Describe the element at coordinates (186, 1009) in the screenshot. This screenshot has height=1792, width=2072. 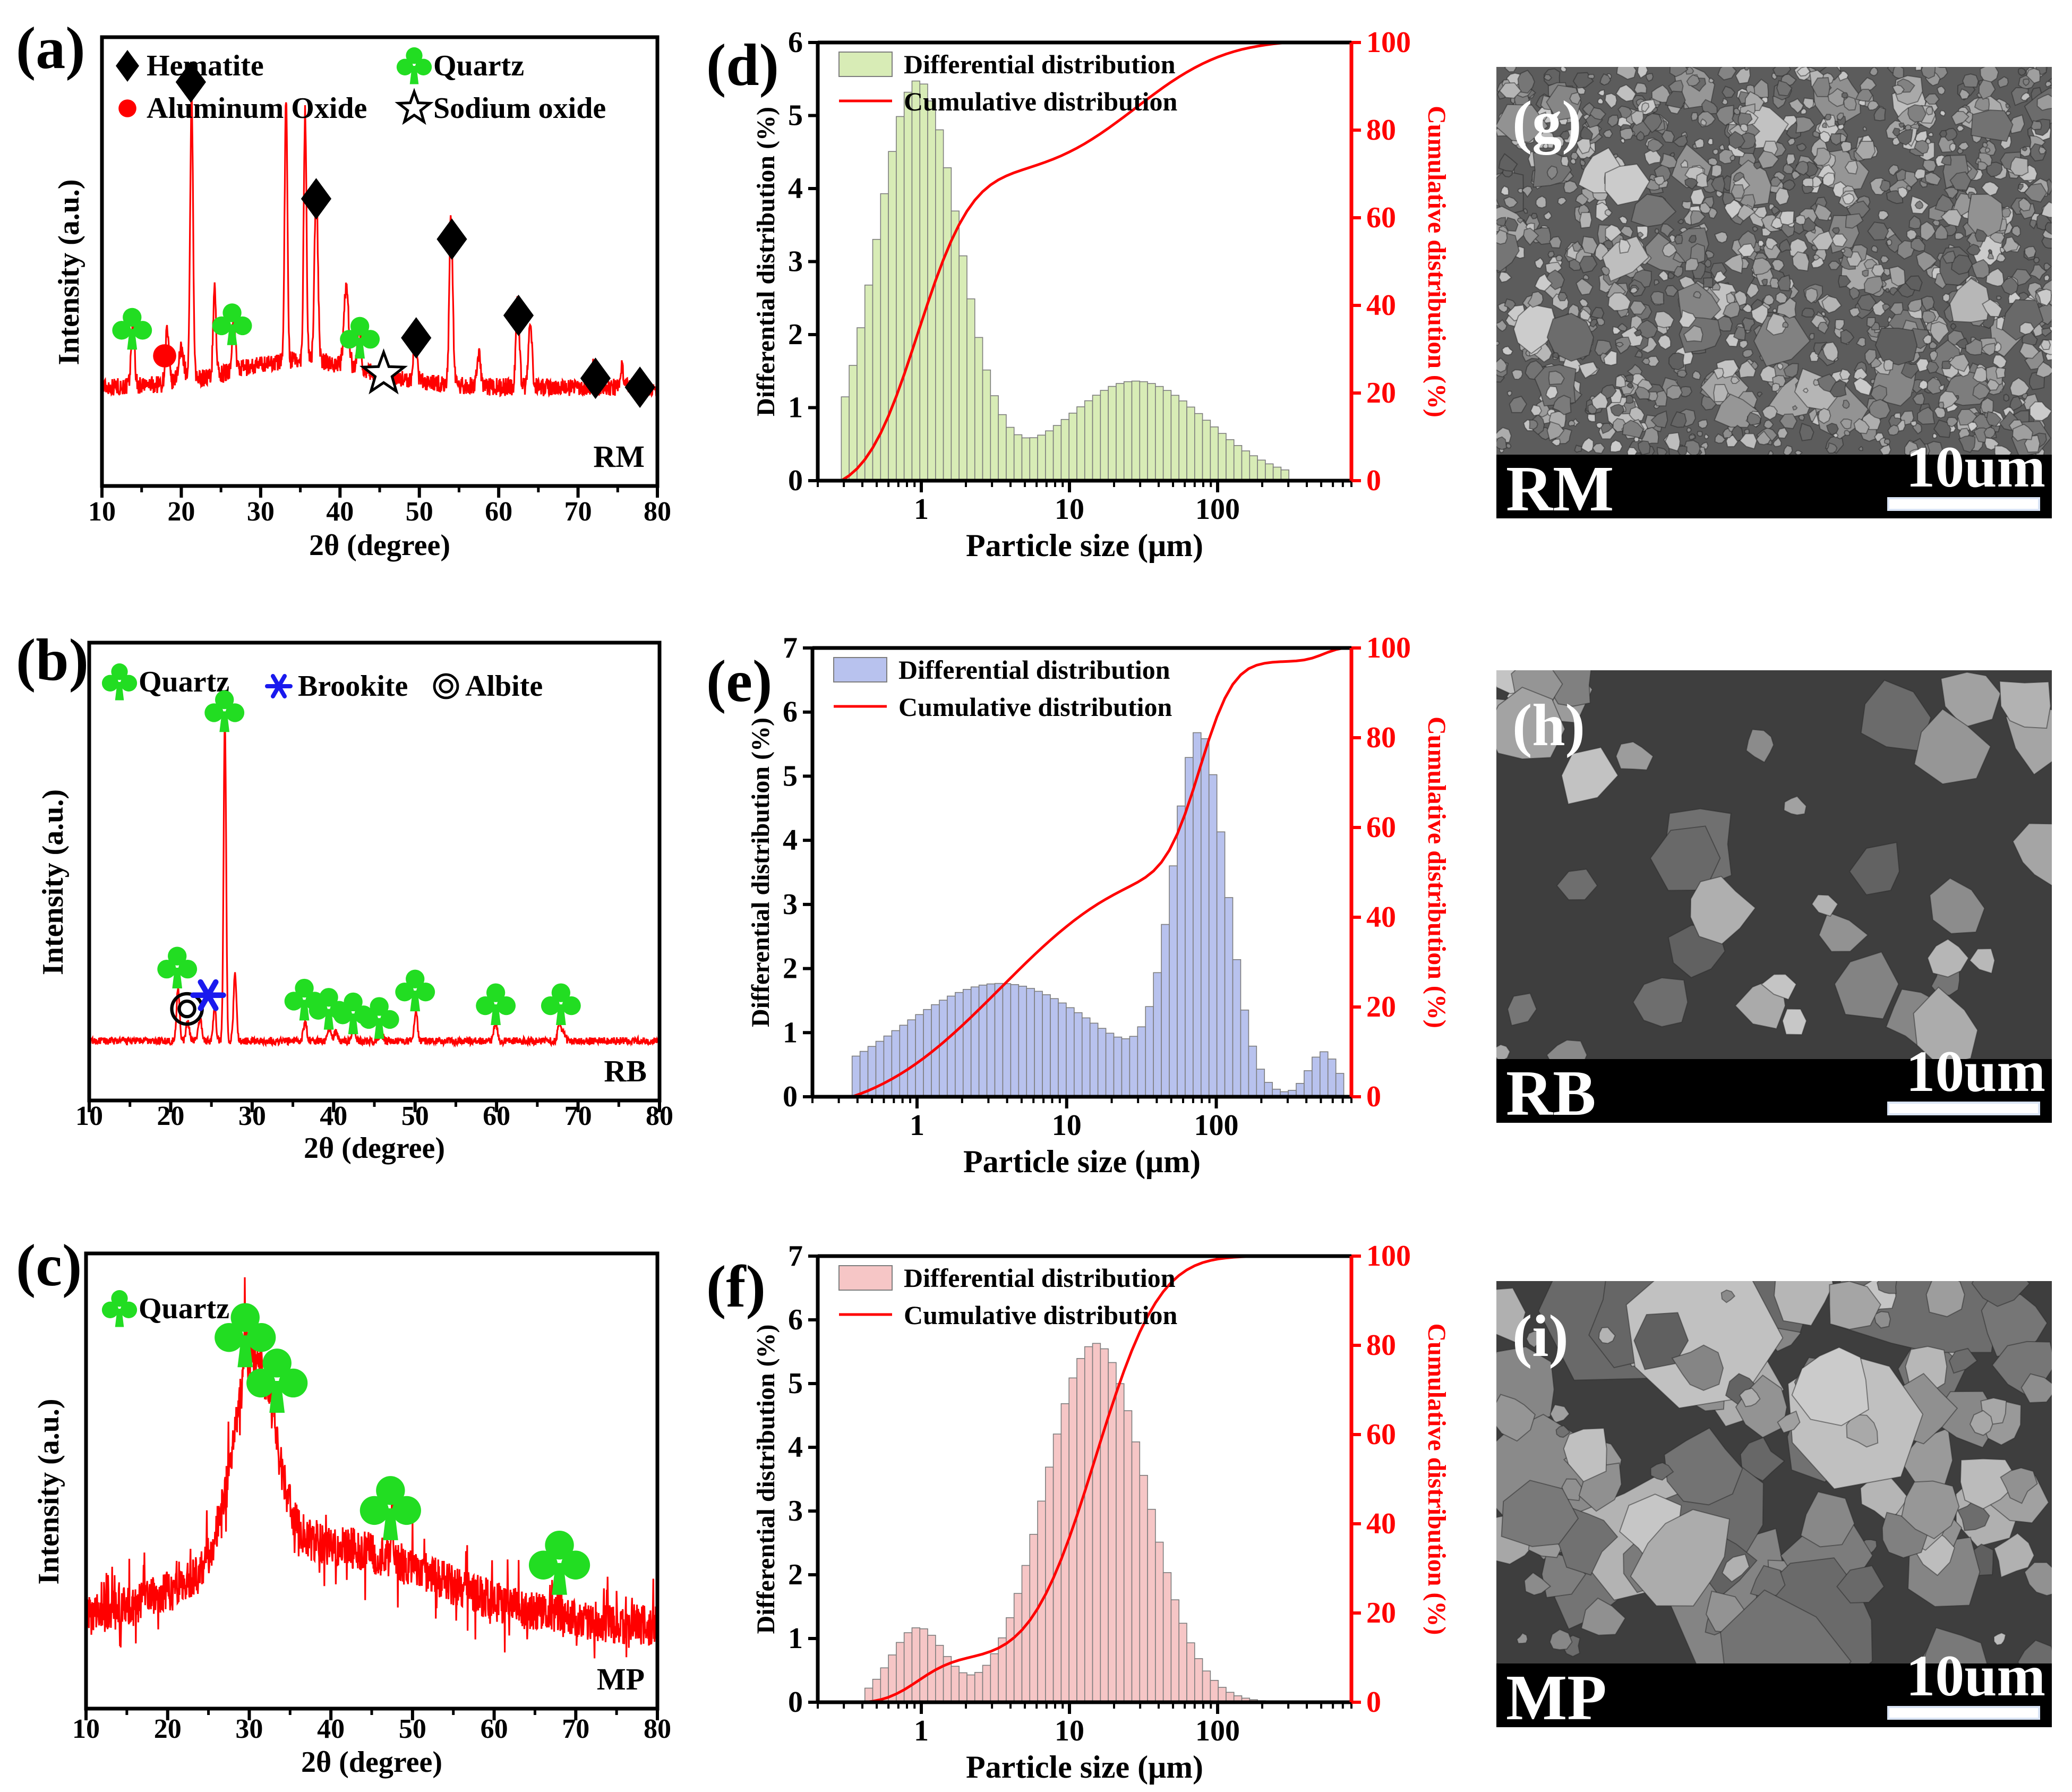
I see `target-ring` at that location.